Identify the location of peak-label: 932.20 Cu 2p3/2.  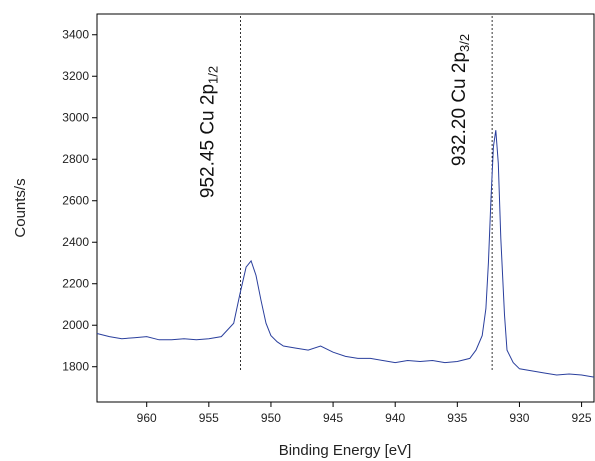
(460, 100).